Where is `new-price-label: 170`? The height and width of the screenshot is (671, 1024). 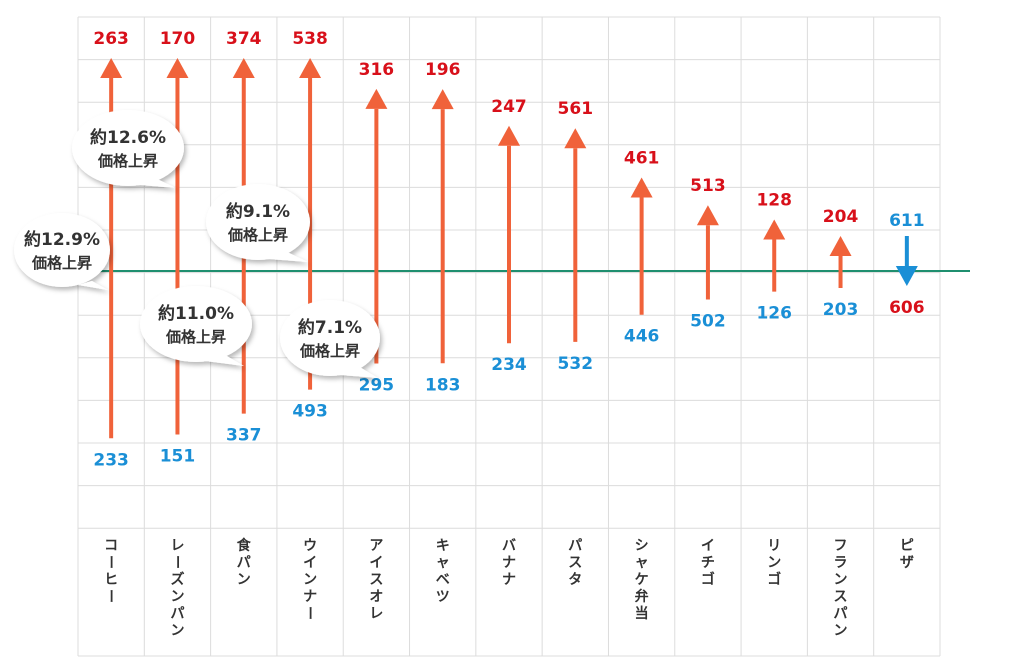 new-price-label: 170 is located at coordinates (178, 39).